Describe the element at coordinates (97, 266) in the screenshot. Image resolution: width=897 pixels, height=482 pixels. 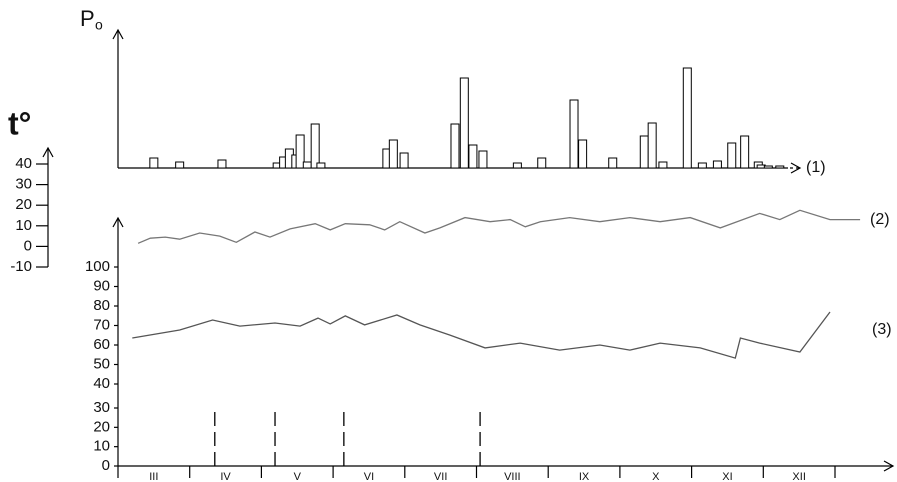
I see `y-tick-label: 100` at that location.